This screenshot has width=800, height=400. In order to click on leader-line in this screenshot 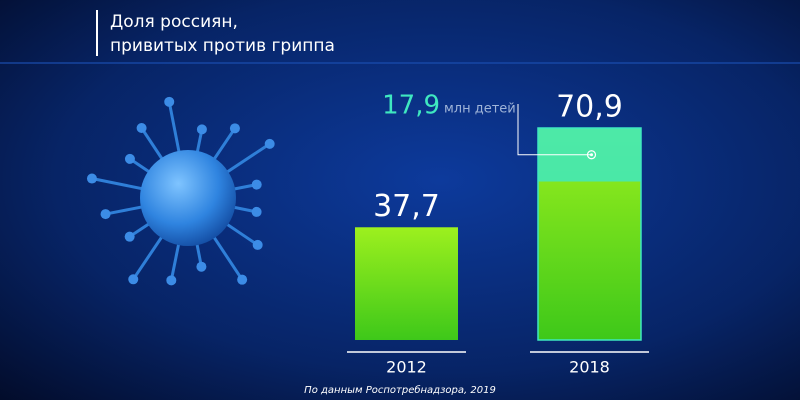, I will do `click(554, 130)`.